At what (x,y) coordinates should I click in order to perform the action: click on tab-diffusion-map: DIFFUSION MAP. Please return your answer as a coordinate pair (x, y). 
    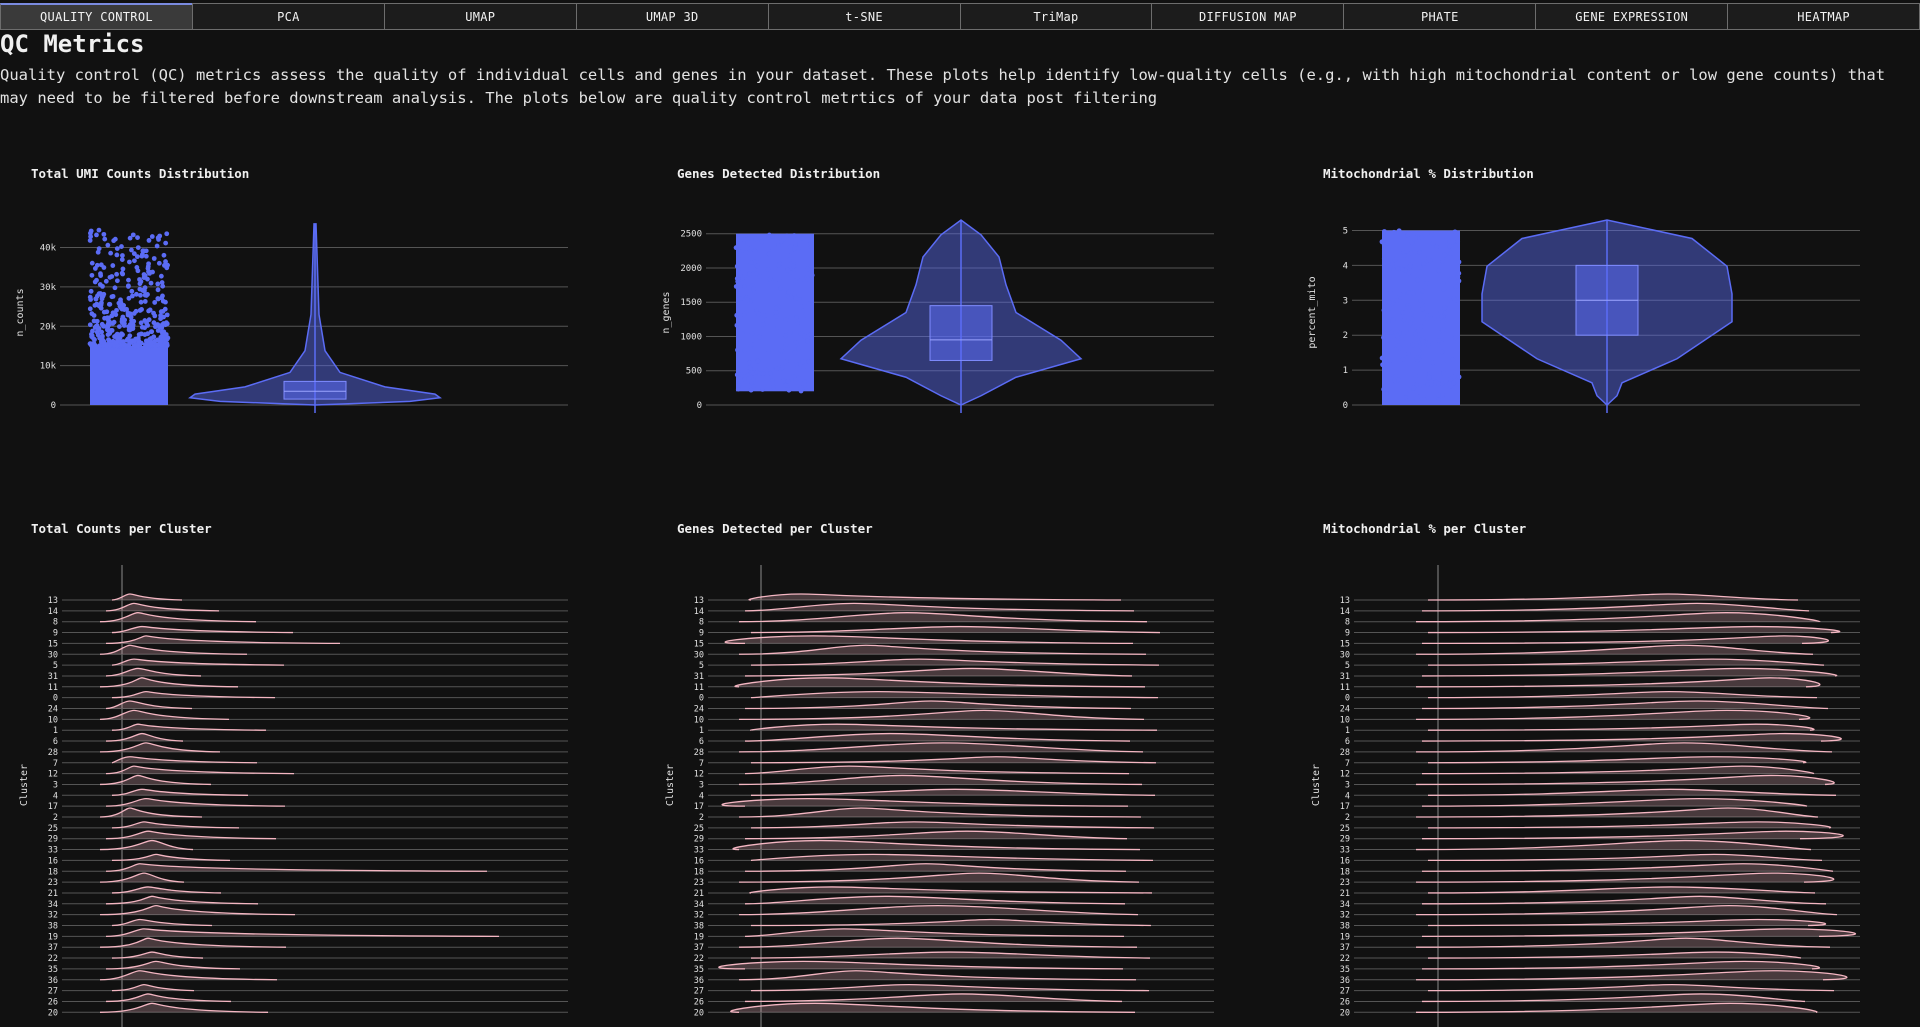
    Looking at the image, I should click on (1247, 16).